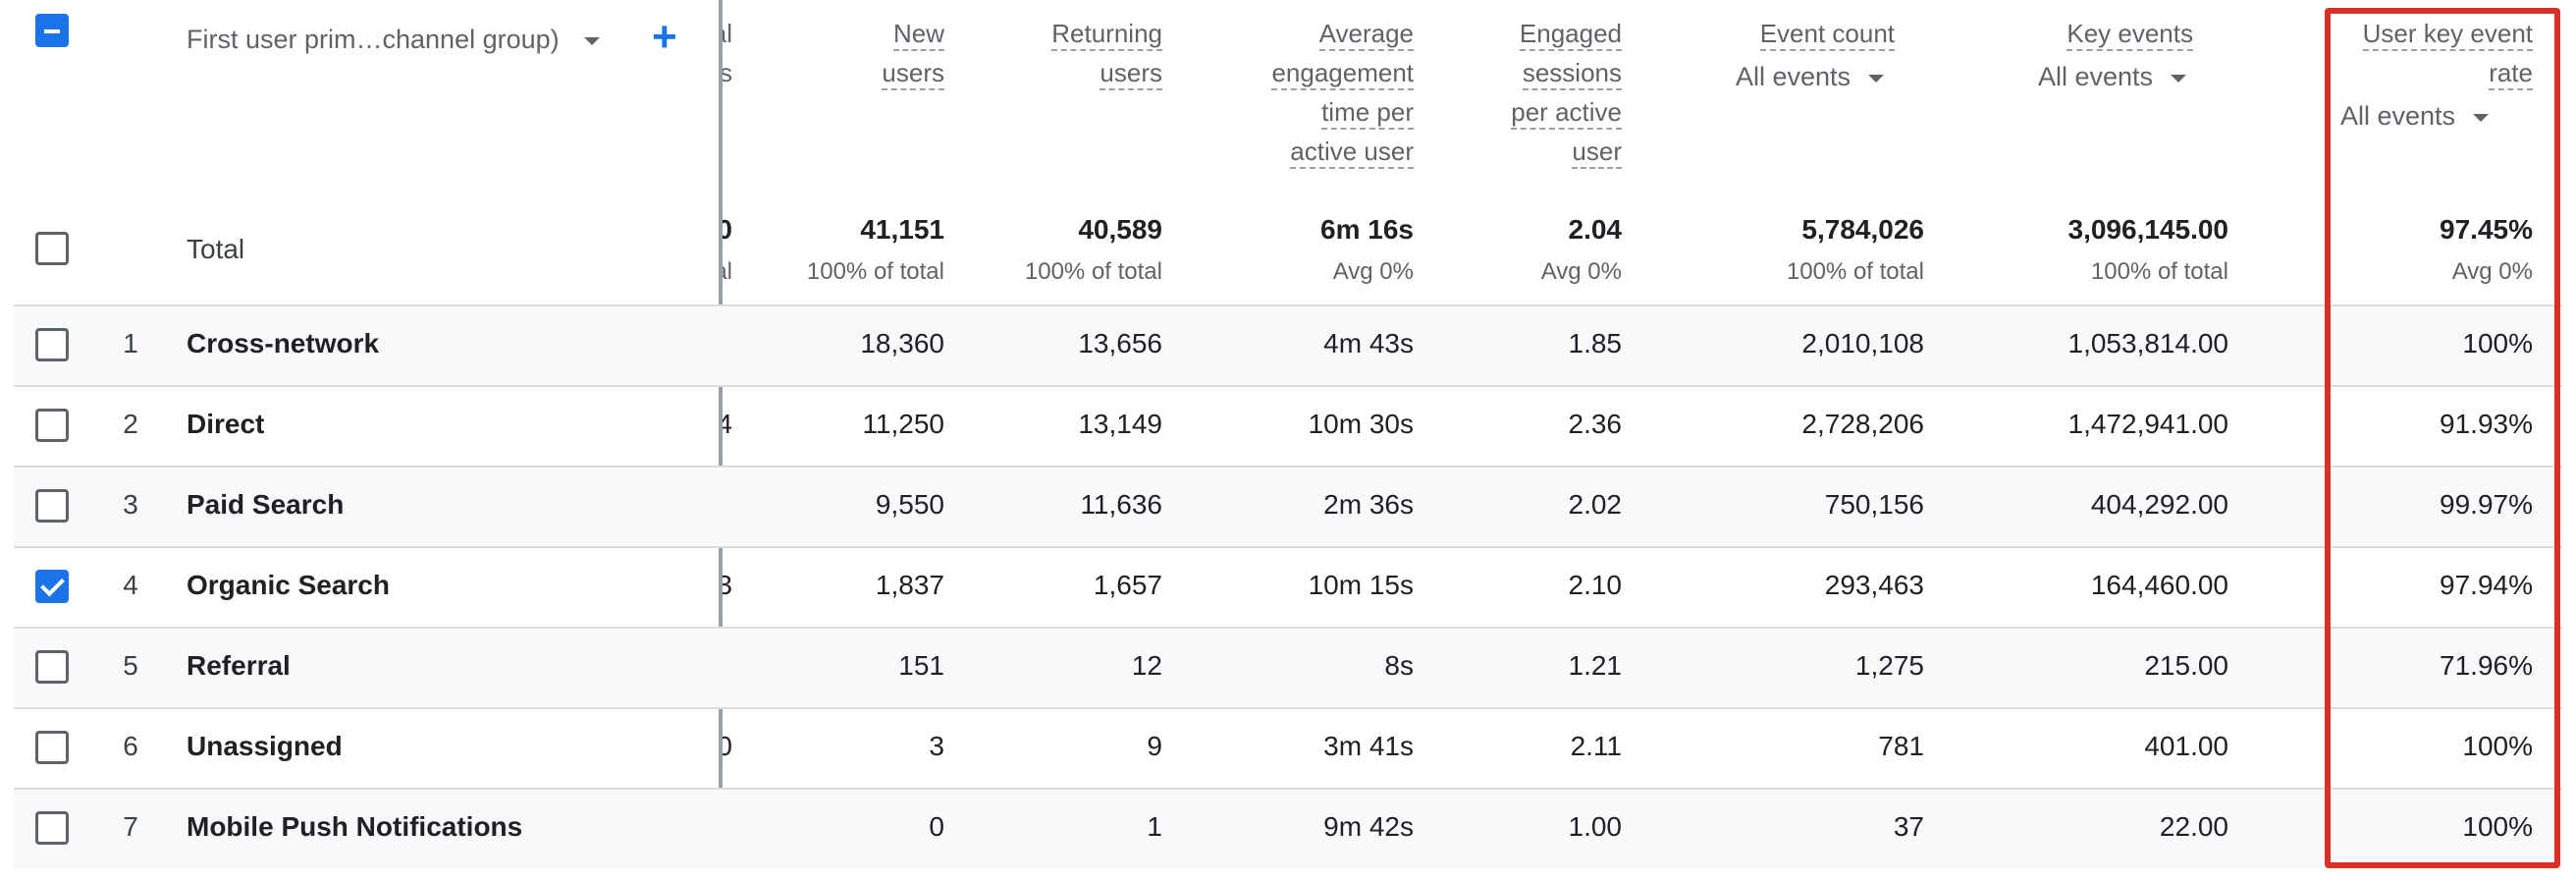  What do you see at coordinates (921, 666) in the screenshot?
I see `cell-new-users: 151` at bounding box center [921, 666].